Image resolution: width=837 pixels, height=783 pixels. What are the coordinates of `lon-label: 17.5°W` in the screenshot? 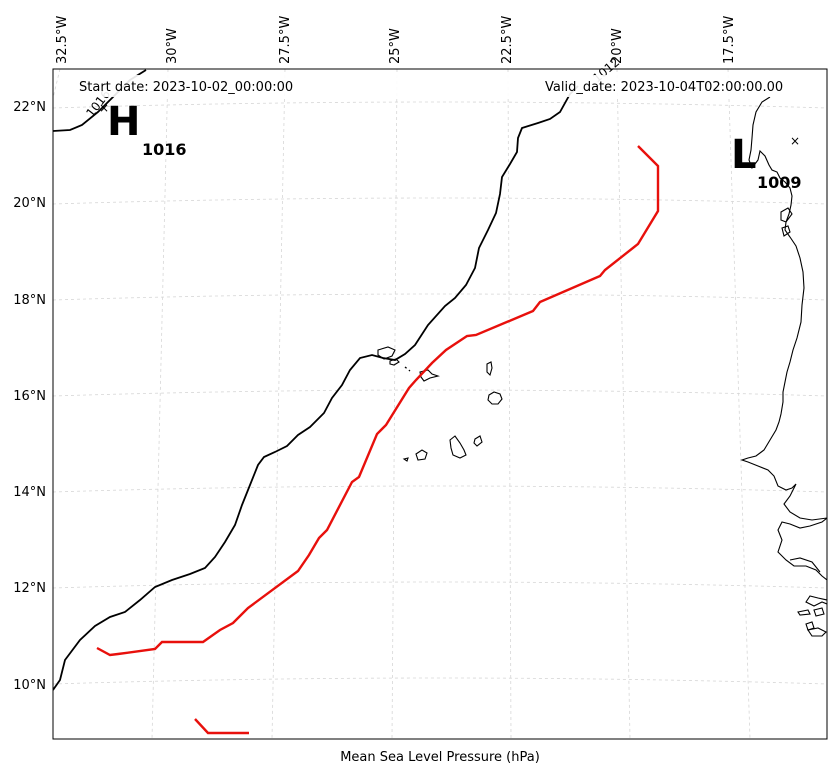 It's located at (729, 40).